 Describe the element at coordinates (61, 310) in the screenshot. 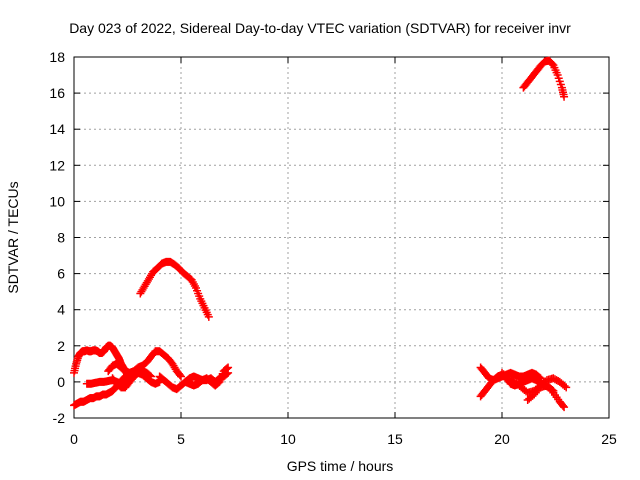

I see `y-tick-label: 4` at that location.